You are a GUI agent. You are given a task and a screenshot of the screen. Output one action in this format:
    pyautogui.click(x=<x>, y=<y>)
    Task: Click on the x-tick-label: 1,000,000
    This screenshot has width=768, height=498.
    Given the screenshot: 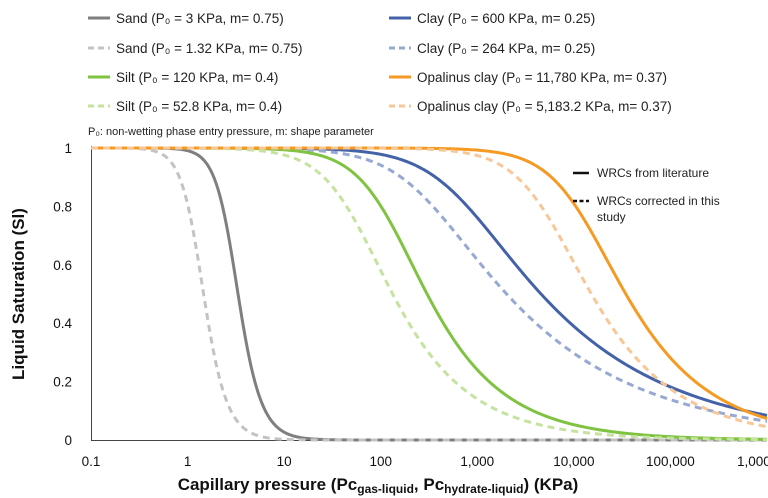 What is the action you would take?
    pyautogui.click(x=752, y=461)
    